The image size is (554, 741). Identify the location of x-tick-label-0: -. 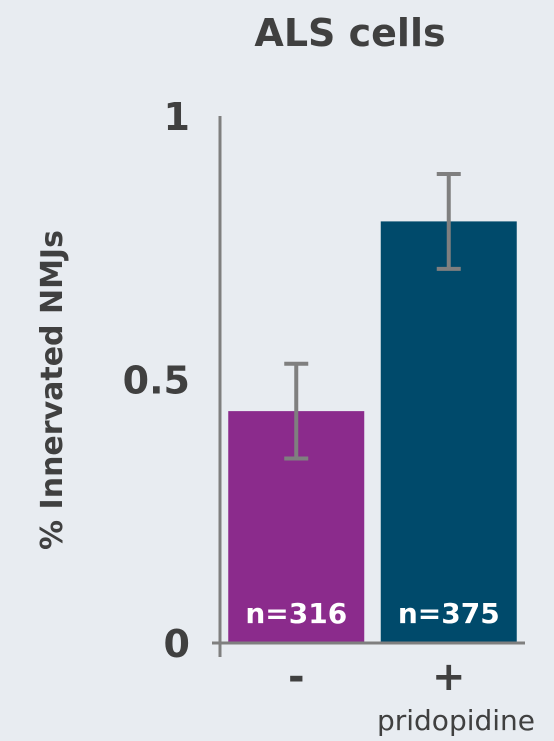
(296, 677).